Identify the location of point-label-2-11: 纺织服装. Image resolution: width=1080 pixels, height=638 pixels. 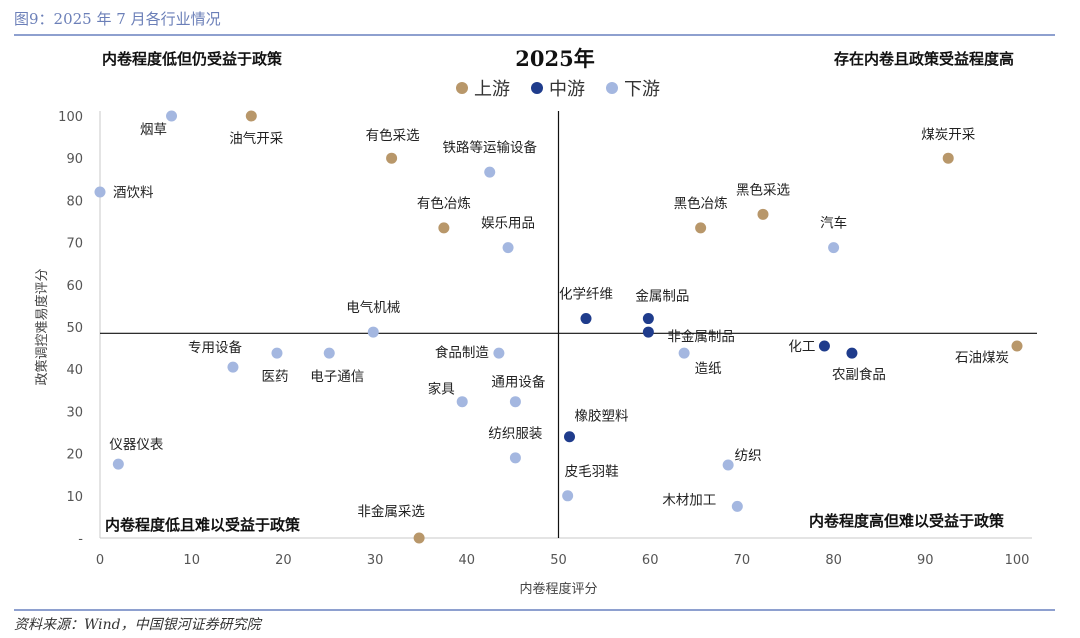
(515, 434).